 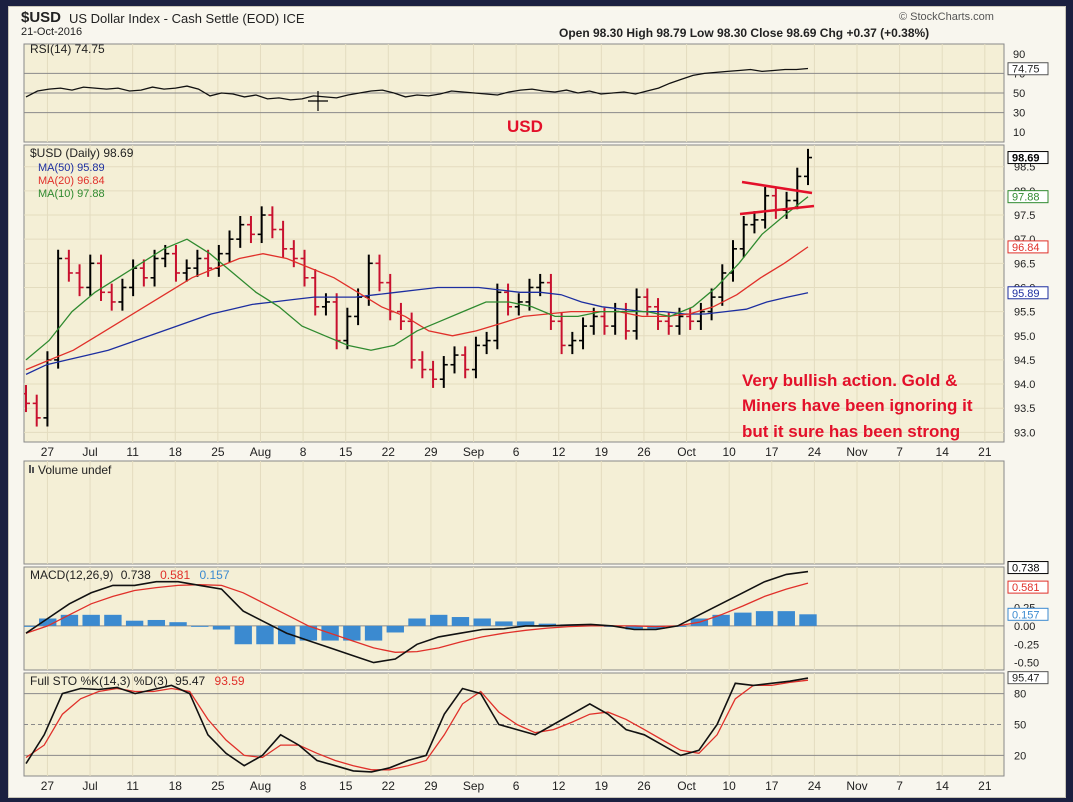 What do you see at coordinates (41, 17) in the screenshot?
I see `symbol-label: $USD` at bounding box center [41, 17].